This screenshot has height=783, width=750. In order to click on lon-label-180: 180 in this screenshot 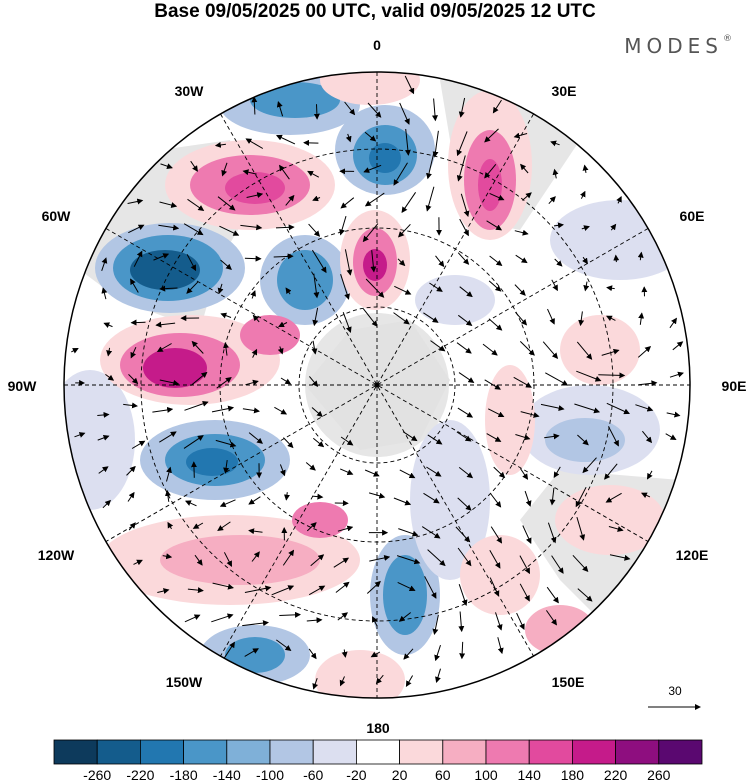, I will do `click(378, 728)`.